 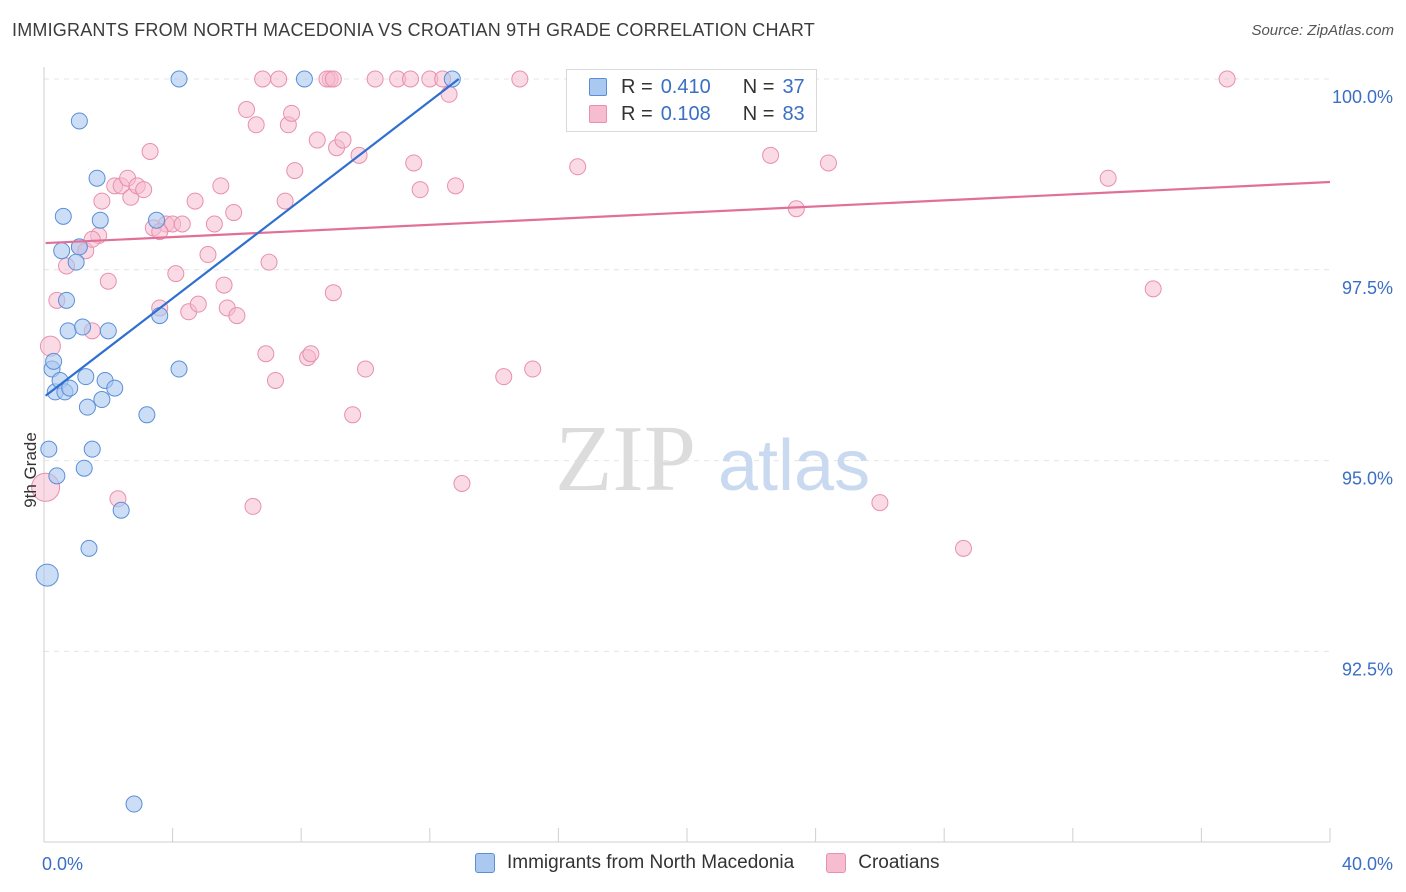 I want to click on y-axis-label: 9th Grade, so click(x=30, y=470).